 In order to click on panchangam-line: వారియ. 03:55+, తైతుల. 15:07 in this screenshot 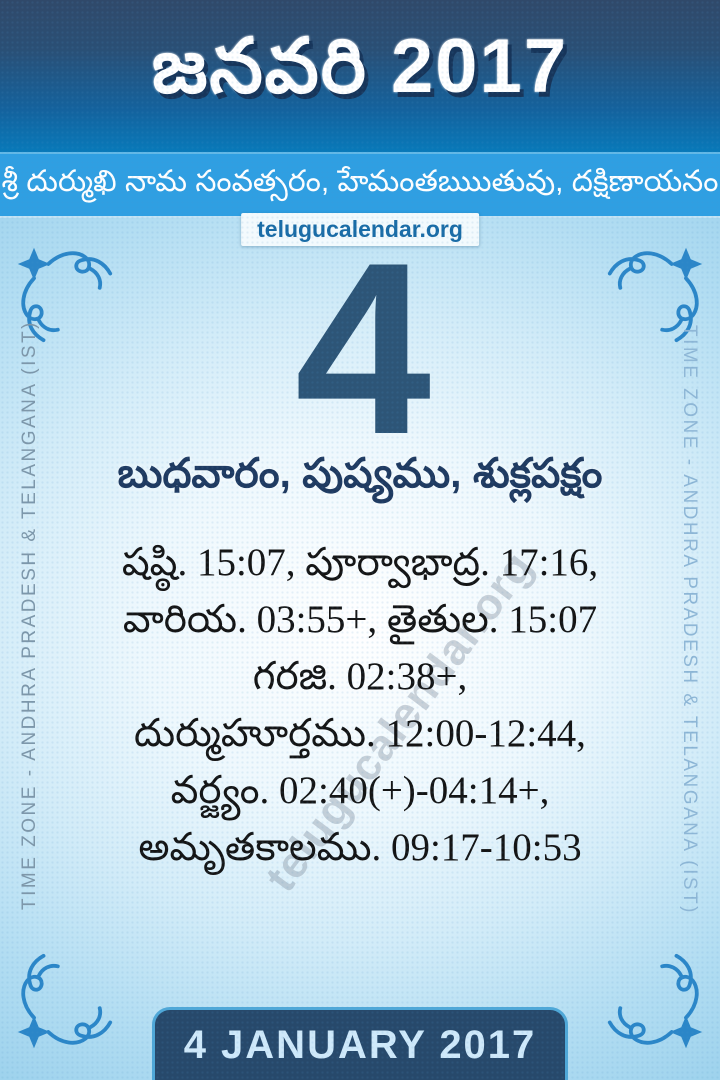, I will do `click(360, 619)`.